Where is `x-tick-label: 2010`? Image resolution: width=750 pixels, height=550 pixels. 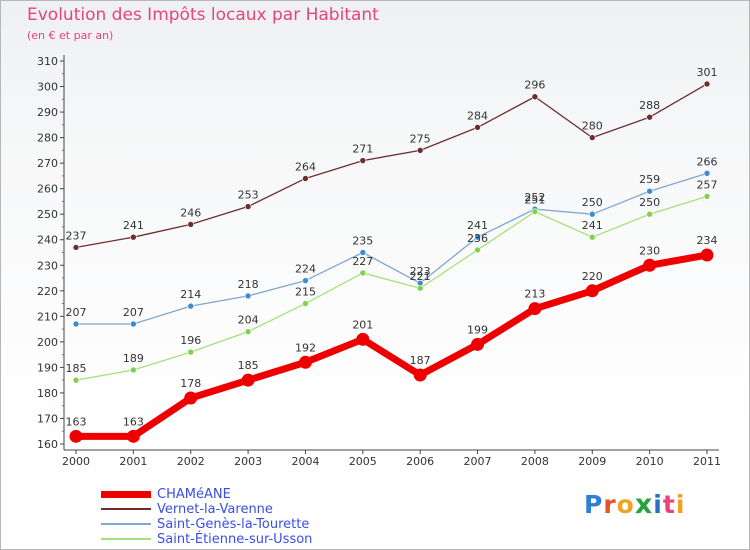
x-tick-label: 2010 is located at coordinates (650, 461).